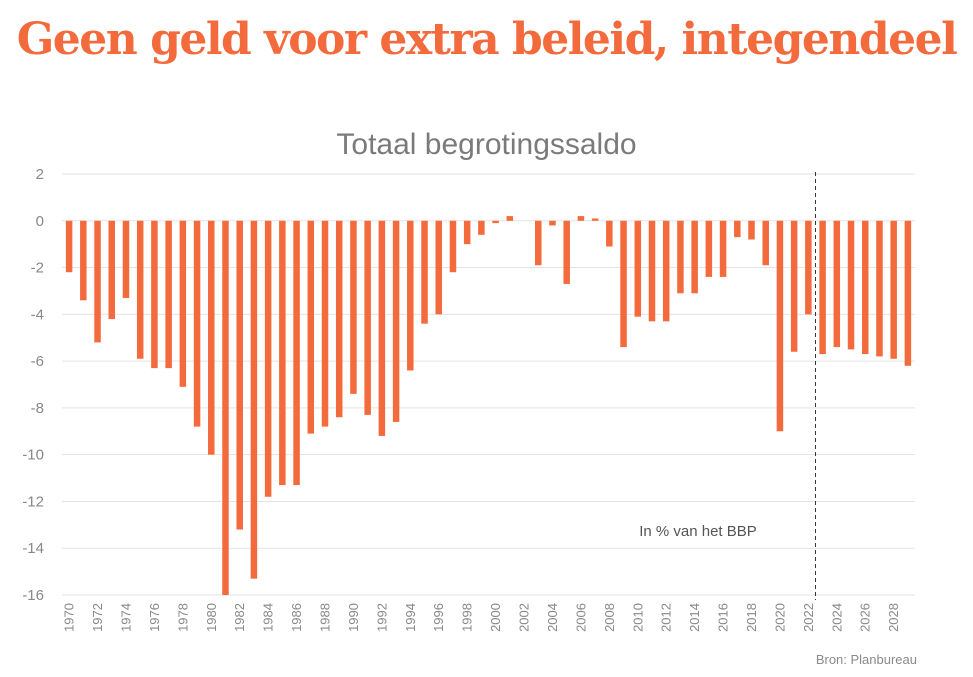  I want to click on x-tick-label: 1980, so click(211, 617).